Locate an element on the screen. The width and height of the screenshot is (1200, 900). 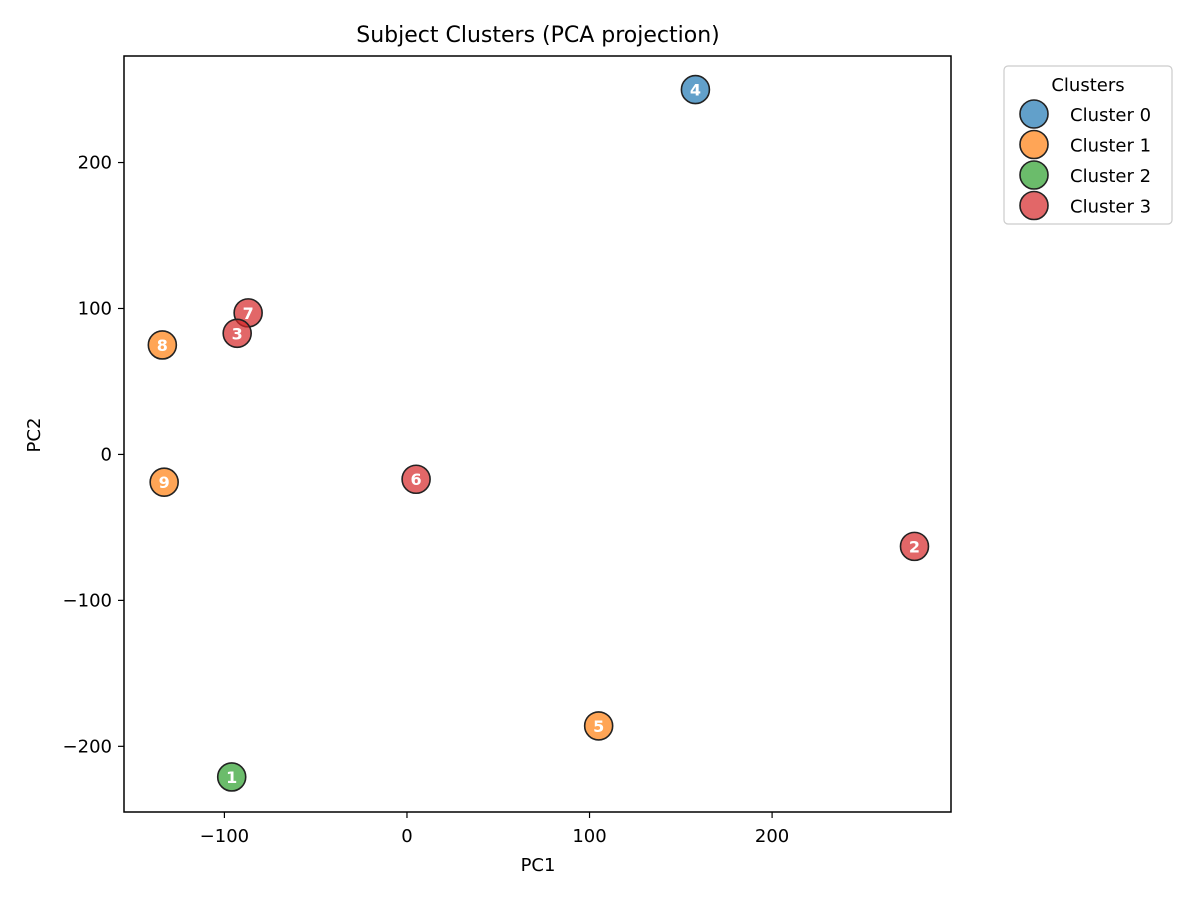
chart-title: Subject Clusters (PCA projection) is located at coordinates (537, 35).